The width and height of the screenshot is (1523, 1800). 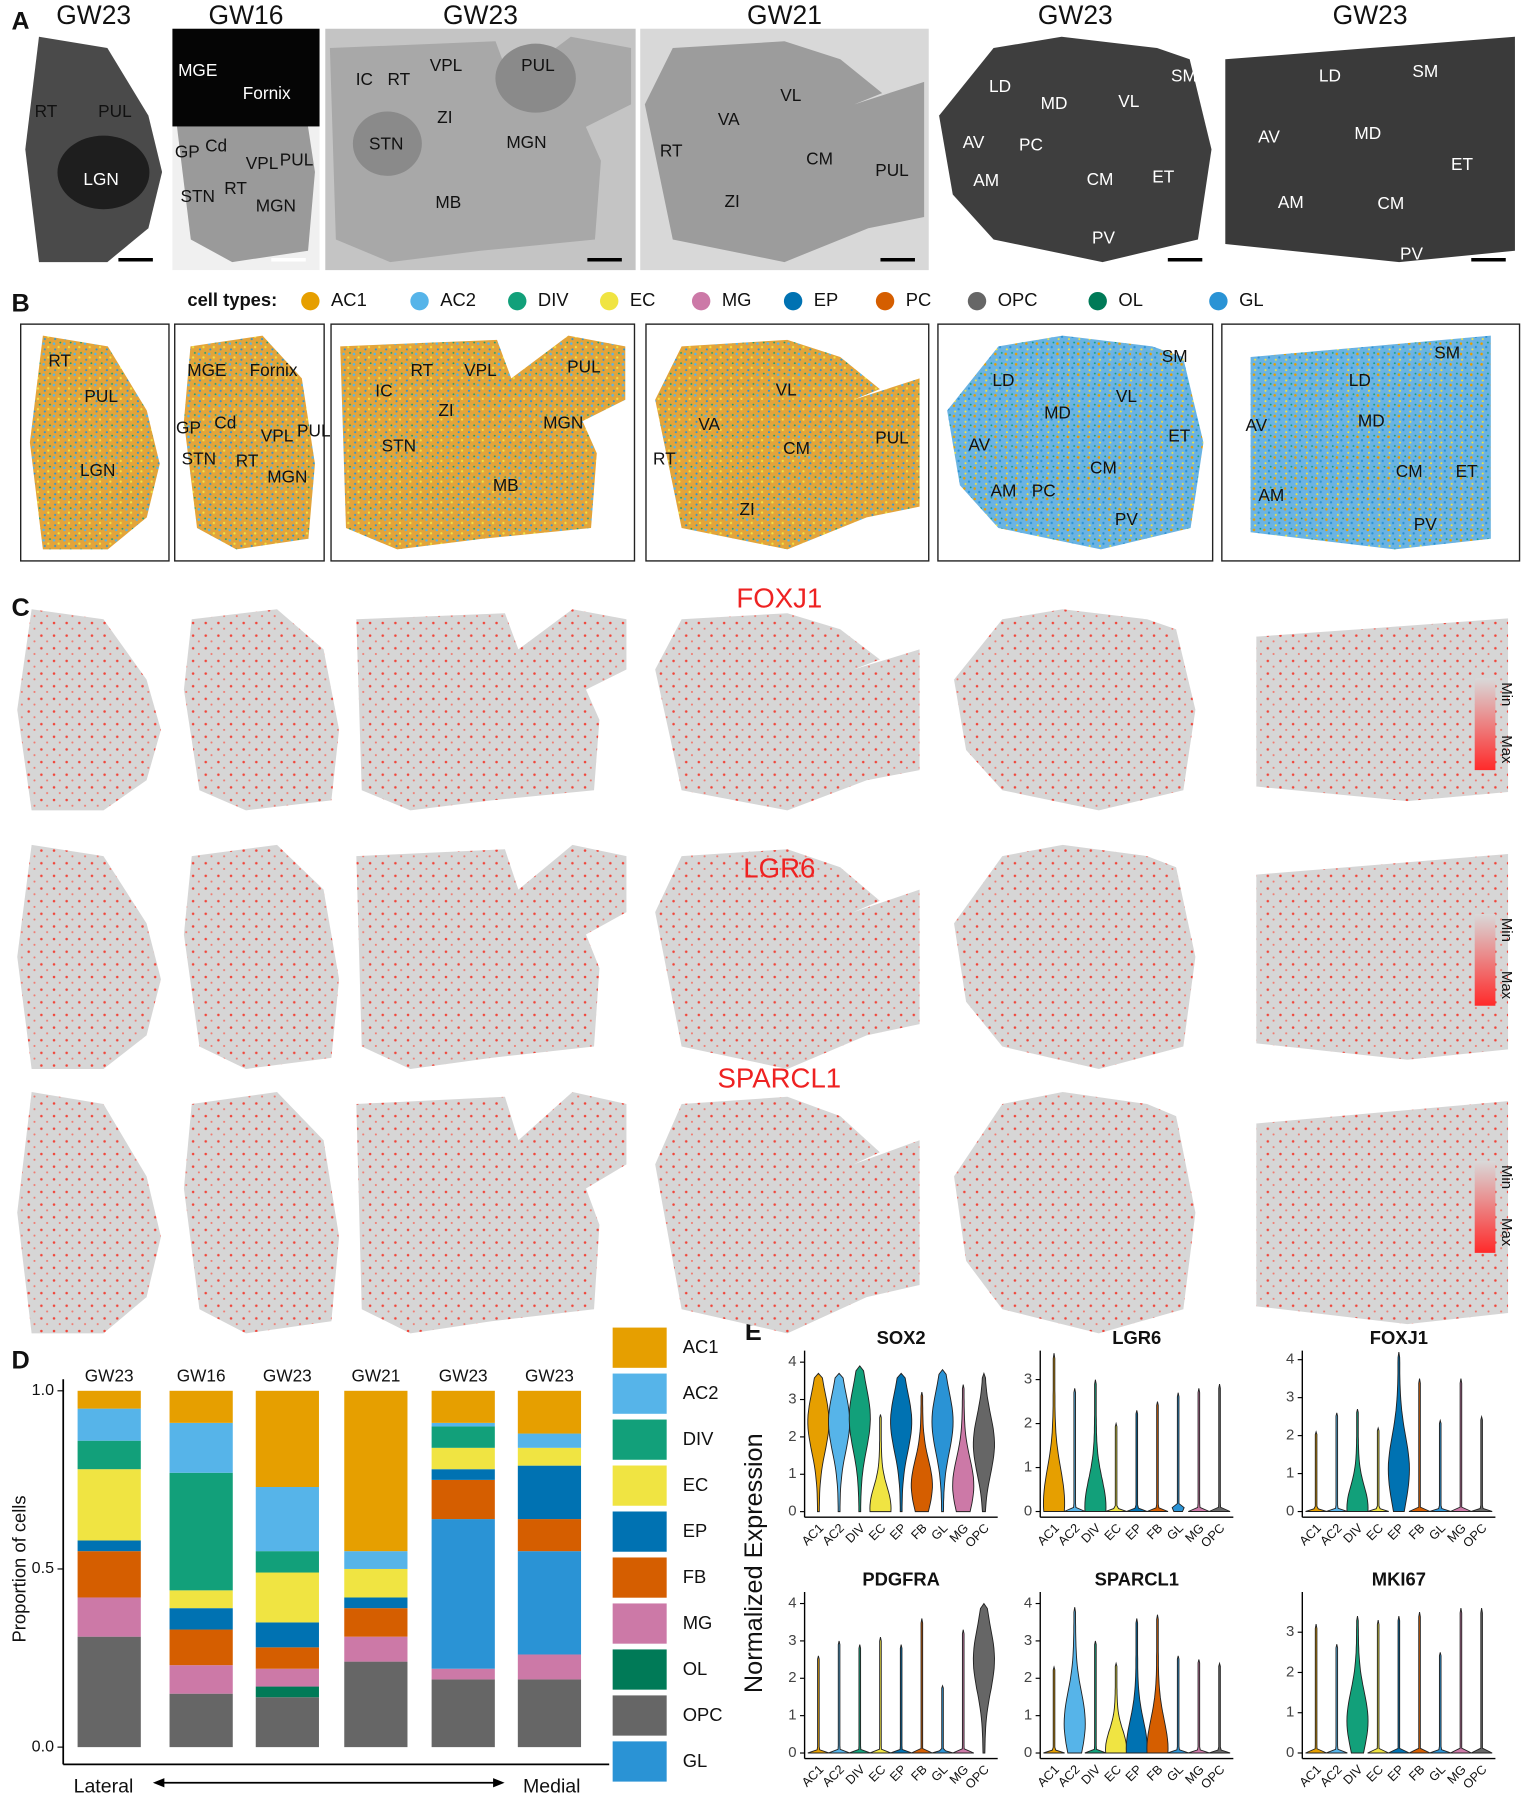 I want to click on region-label: LGN, so click(x=97, y=470).